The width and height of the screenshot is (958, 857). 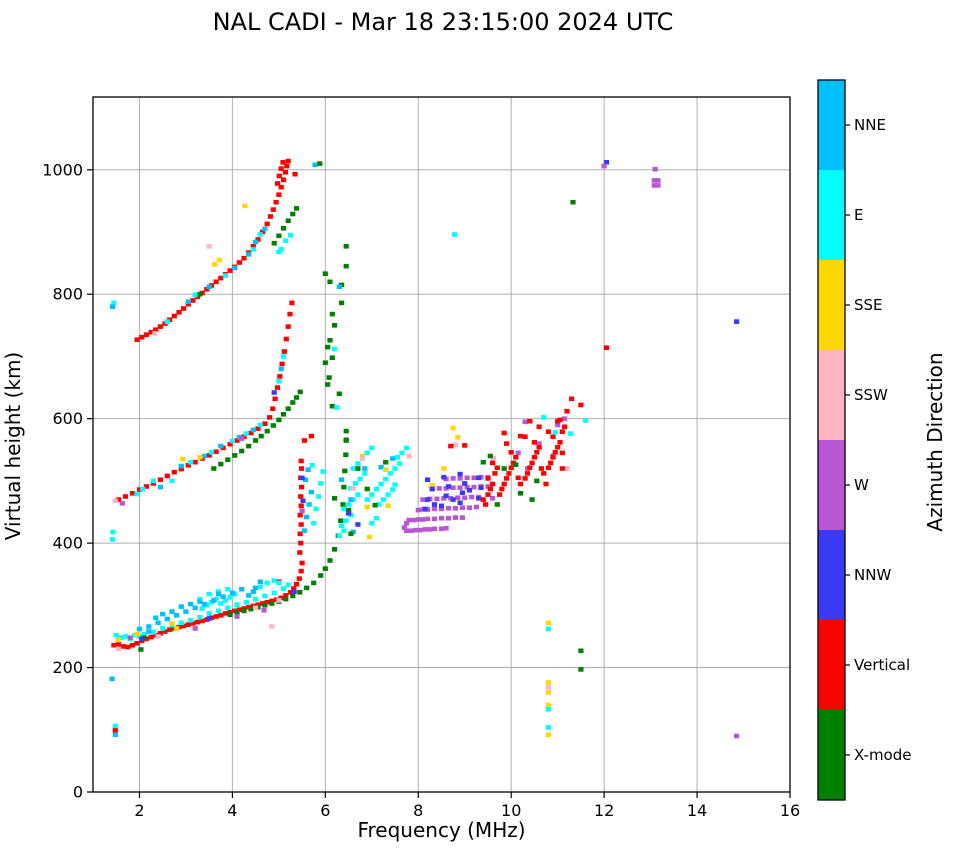 What do you see at coordinates (67, 418) in the screenshot?
I see `y-tick-label: 600` at bounding box center [67, 418].